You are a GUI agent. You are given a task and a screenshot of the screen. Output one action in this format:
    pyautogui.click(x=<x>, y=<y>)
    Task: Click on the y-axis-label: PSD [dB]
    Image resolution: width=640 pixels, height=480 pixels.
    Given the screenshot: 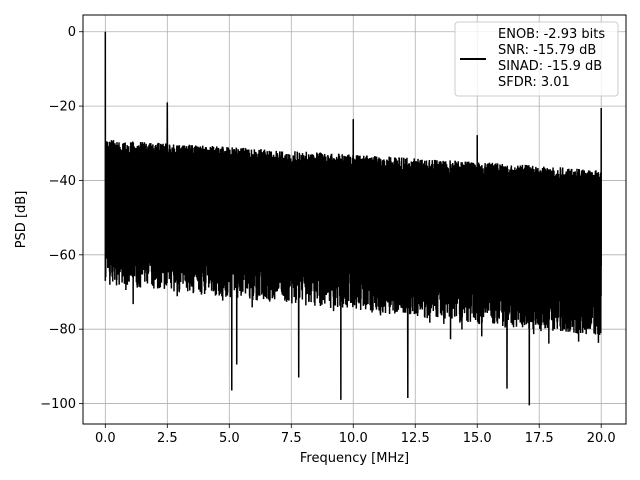 What is the action you would take?
    pyautogui.click(x=21, y=220)
    